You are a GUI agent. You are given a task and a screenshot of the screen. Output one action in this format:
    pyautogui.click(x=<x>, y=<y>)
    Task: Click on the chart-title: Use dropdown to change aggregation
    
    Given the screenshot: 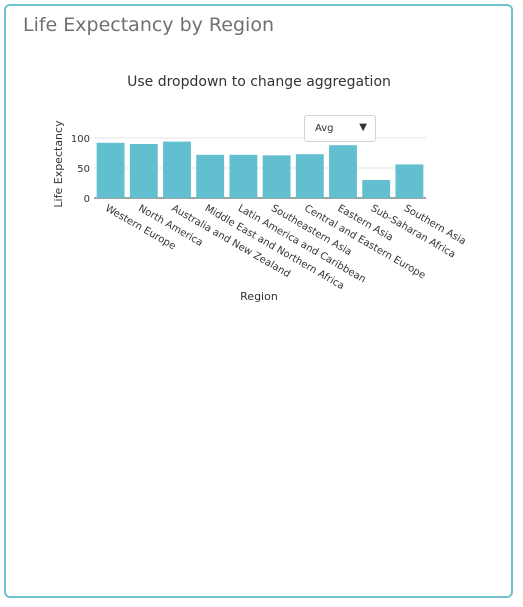 What is the action you would take?
    pyautogui.click(x=259, y=82)
    